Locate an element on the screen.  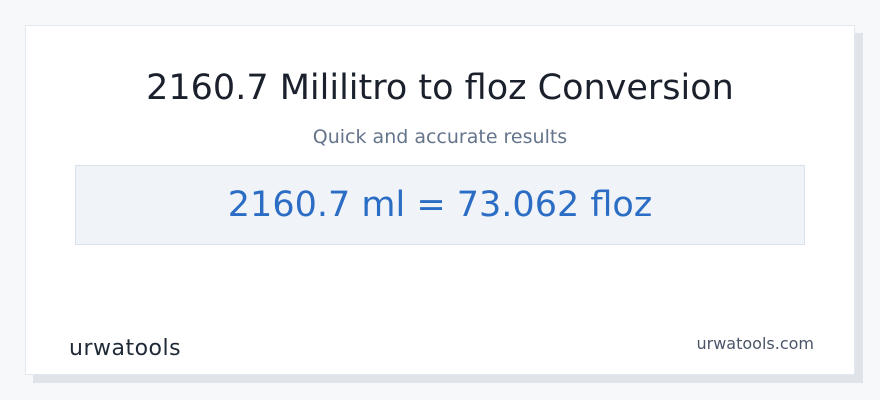
title: 2160.7 Mililitro to floz Conversion is located at coordinates (440, 88).